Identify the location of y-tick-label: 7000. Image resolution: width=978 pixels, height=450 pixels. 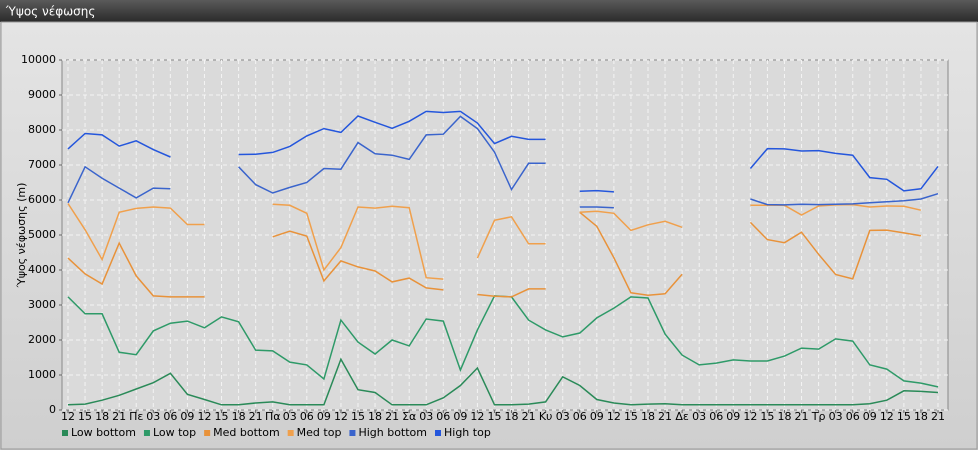
(42, 164).